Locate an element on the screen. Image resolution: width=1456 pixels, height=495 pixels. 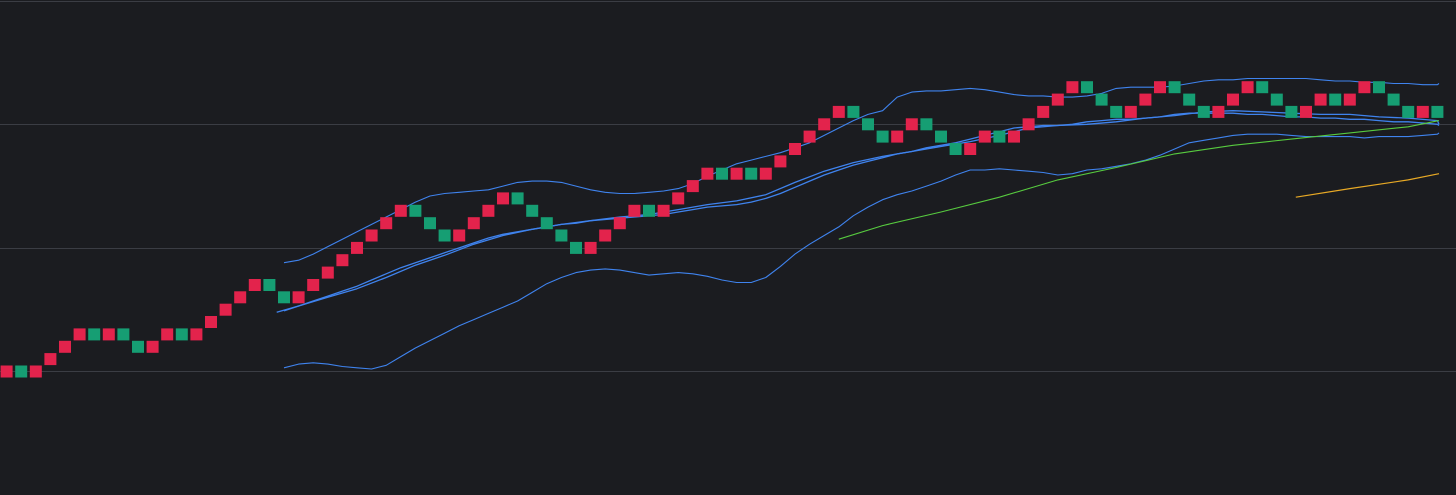
series-moving-average-slow is located at coordinates (1139, 180).